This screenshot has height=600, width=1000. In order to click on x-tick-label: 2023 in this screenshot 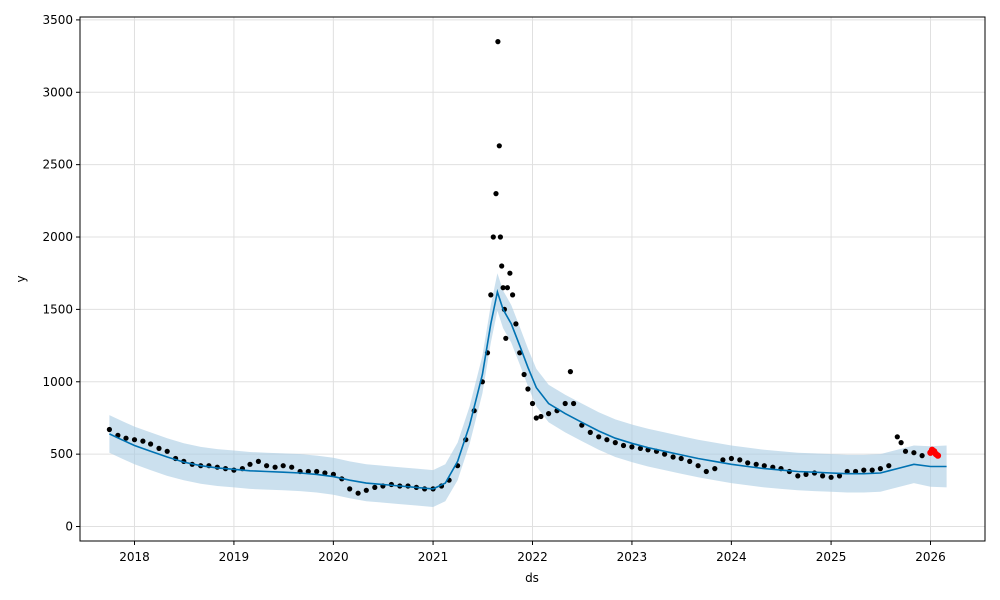, I will do `click(632, 557)`.